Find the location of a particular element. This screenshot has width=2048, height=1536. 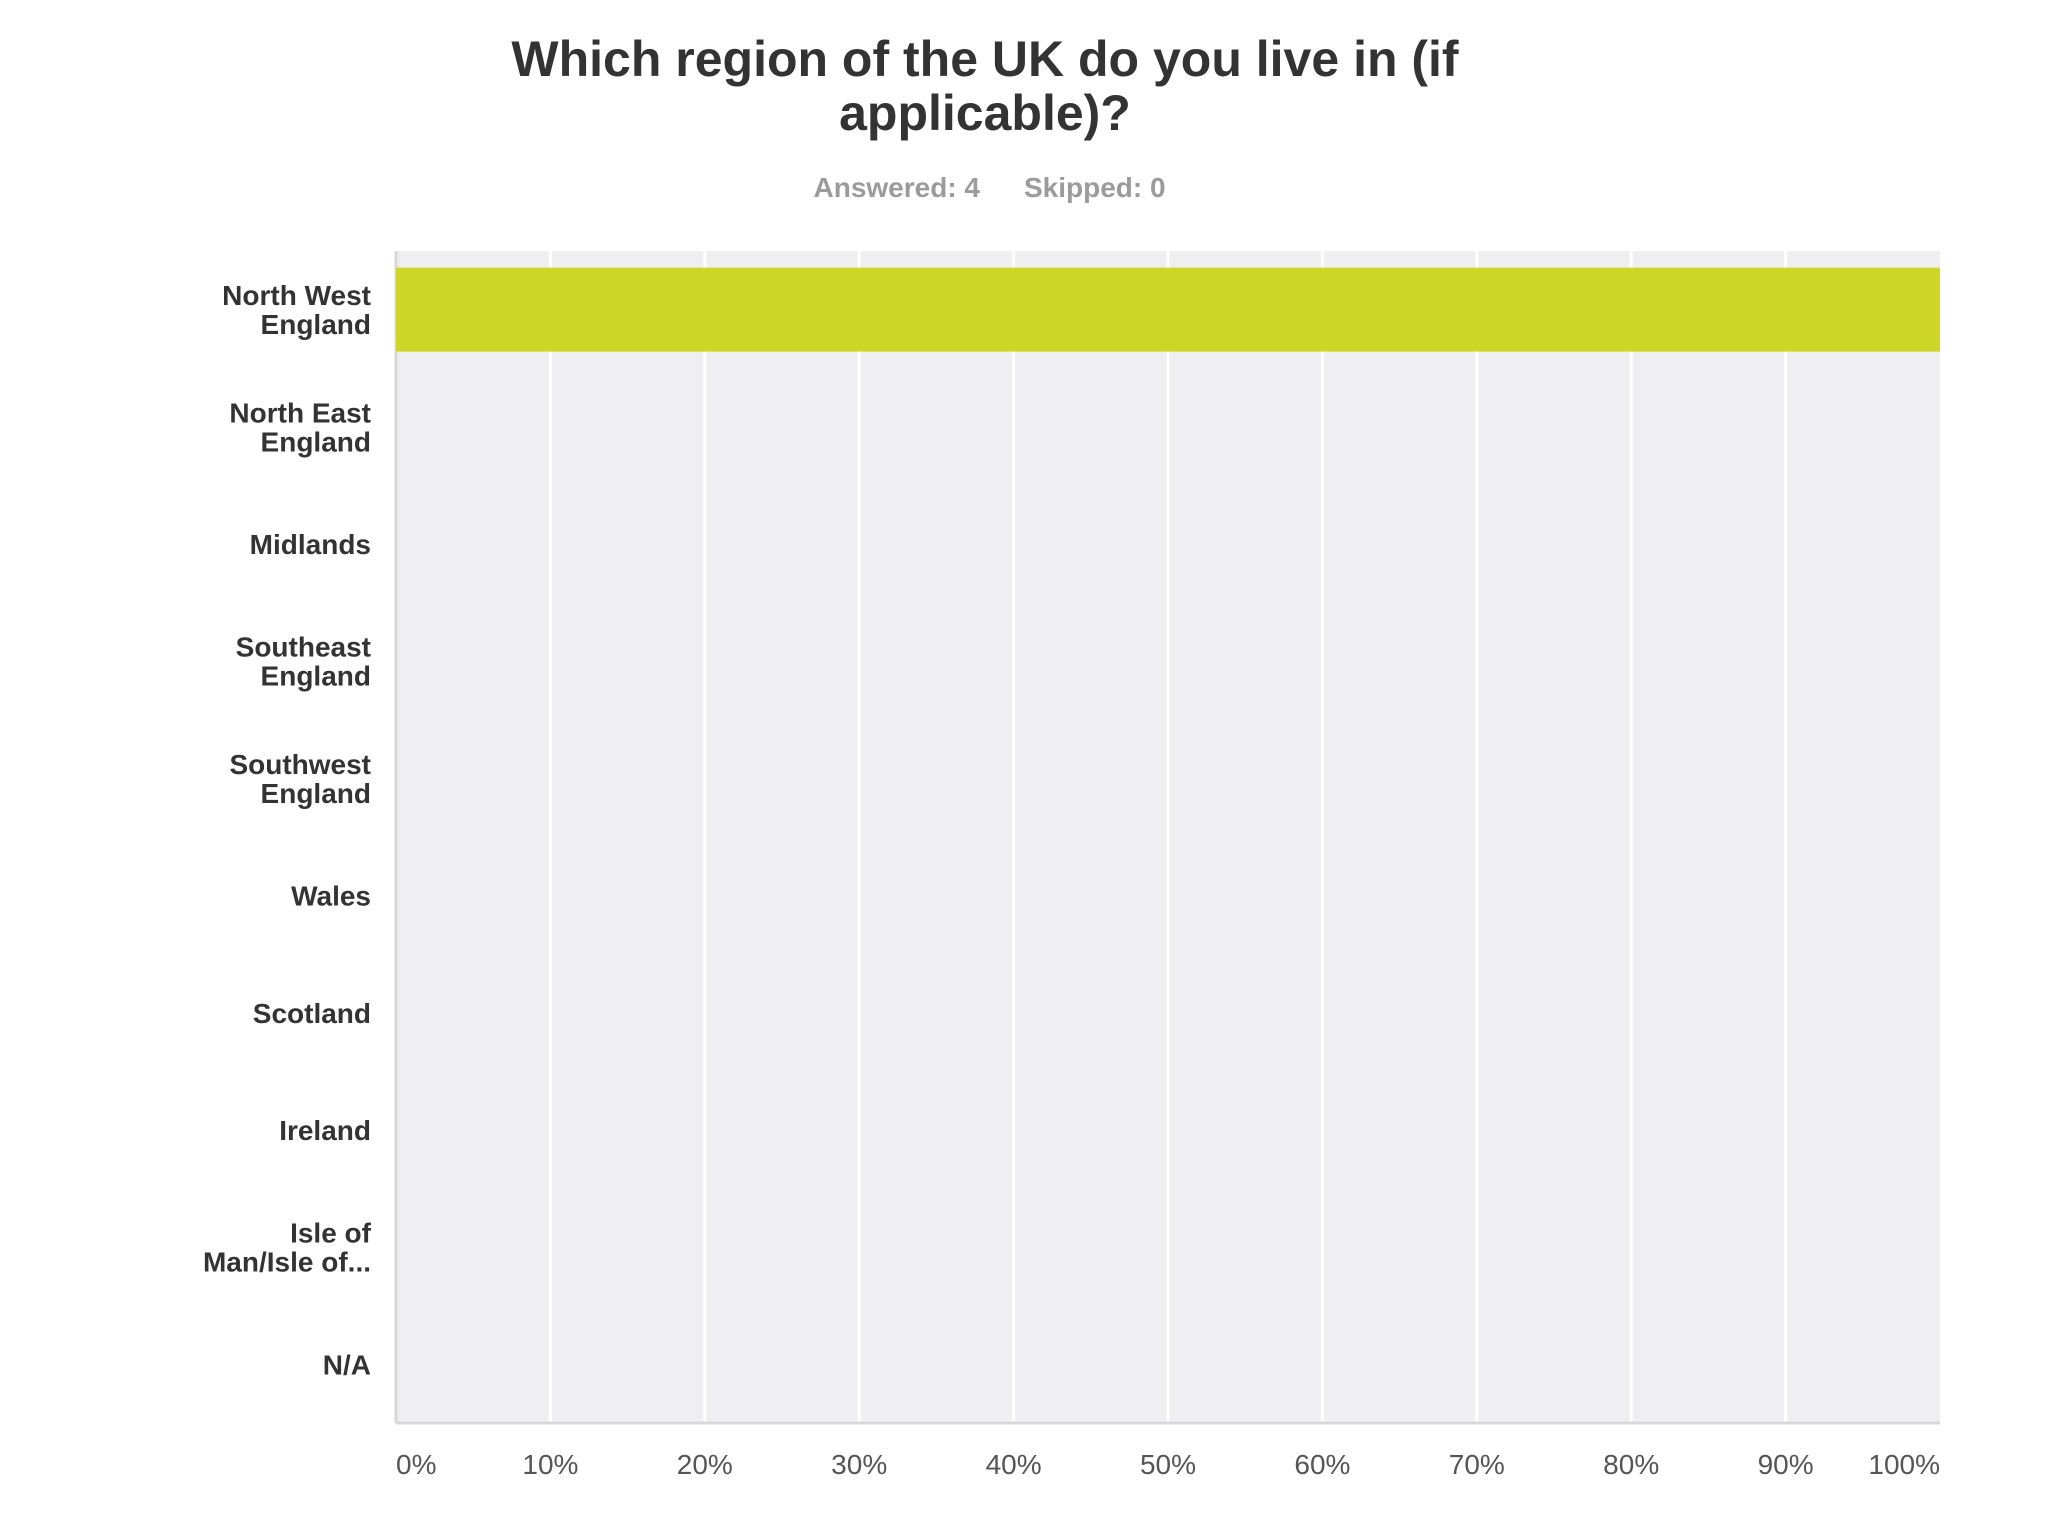

x-tick-label: 90% is located at coordinates (1786, 1464).